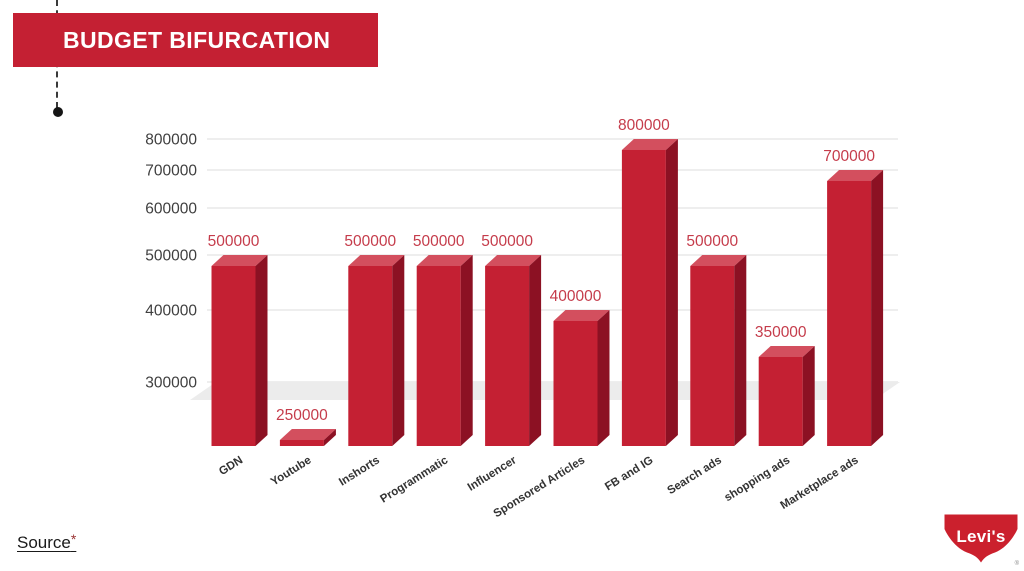  I want to click on bar-top-shopping ads, so click(786, 351).